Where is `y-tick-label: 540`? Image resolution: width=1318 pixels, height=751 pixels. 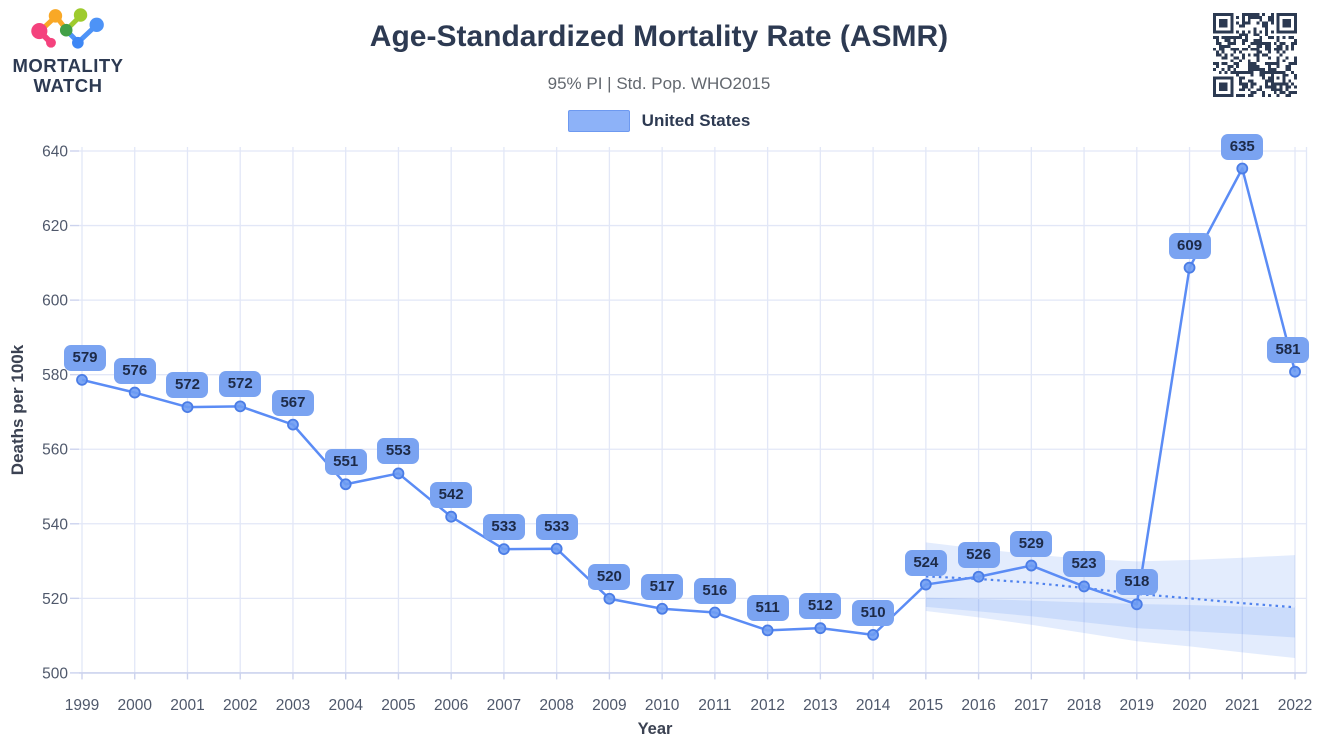 y-tick-label: 540 is located at coordinates (55, 524).